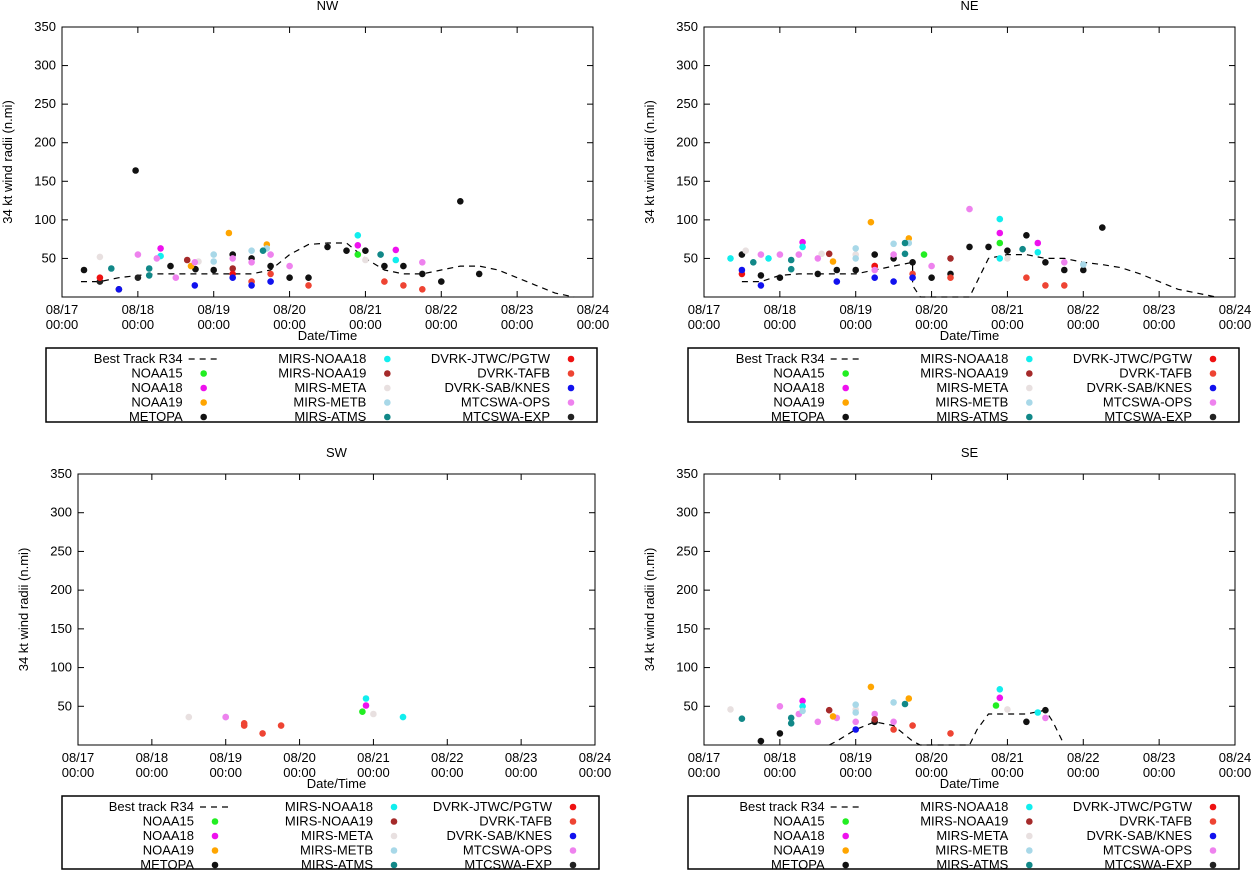 The image size is (1253, 875). I want to click on y-tick-label: 100, so click(687, 667).